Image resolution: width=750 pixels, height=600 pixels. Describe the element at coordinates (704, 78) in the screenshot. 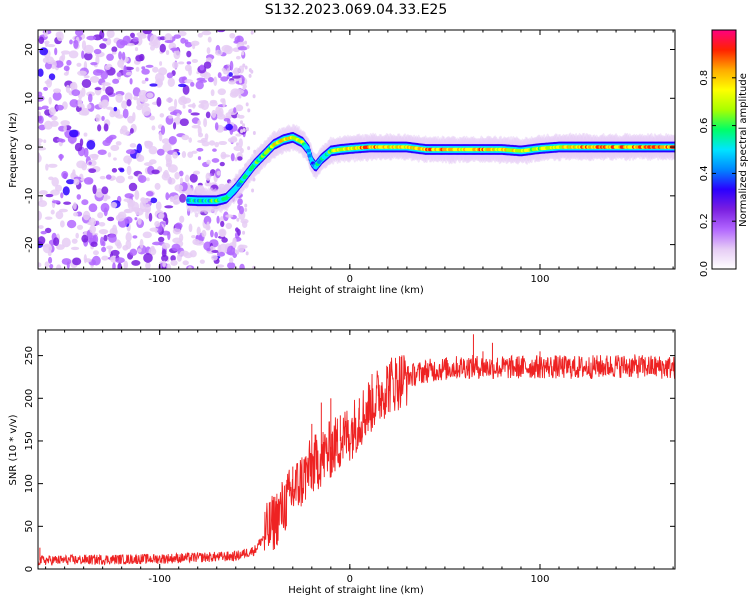

I see `colorbar-tick-label: 0.8` at that location.